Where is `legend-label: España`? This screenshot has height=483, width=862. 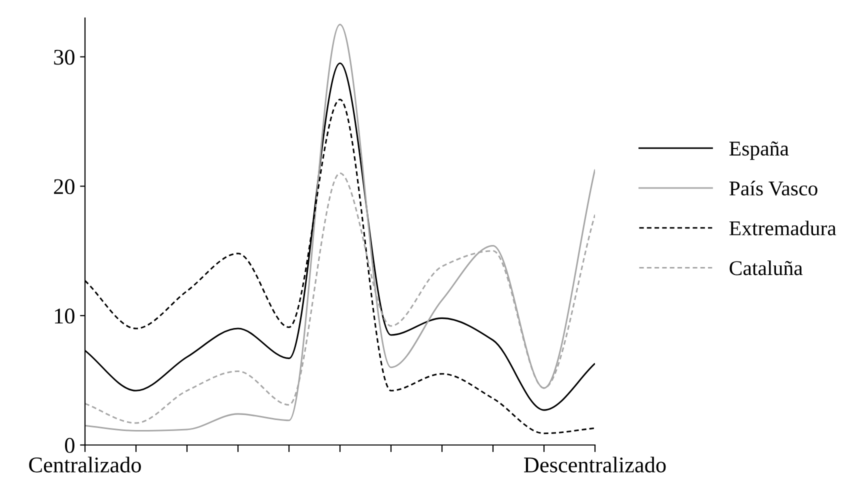 legend-label: España is located at coordinates (759, 150).